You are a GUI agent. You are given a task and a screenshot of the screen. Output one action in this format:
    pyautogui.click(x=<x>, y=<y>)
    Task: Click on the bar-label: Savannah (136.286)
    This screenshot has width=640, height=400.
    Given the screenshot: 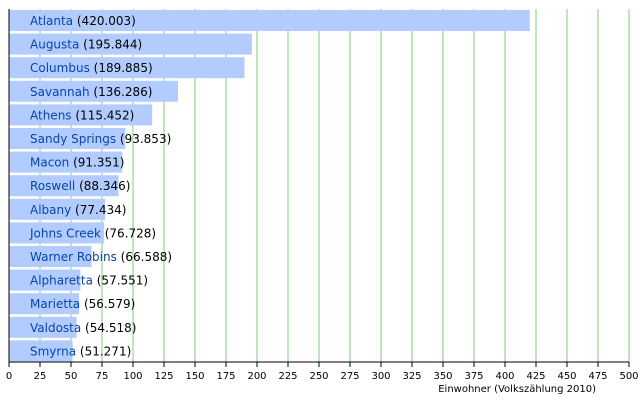 What is the action you would take?
    pyautogui.click(x=91, y=92)
    